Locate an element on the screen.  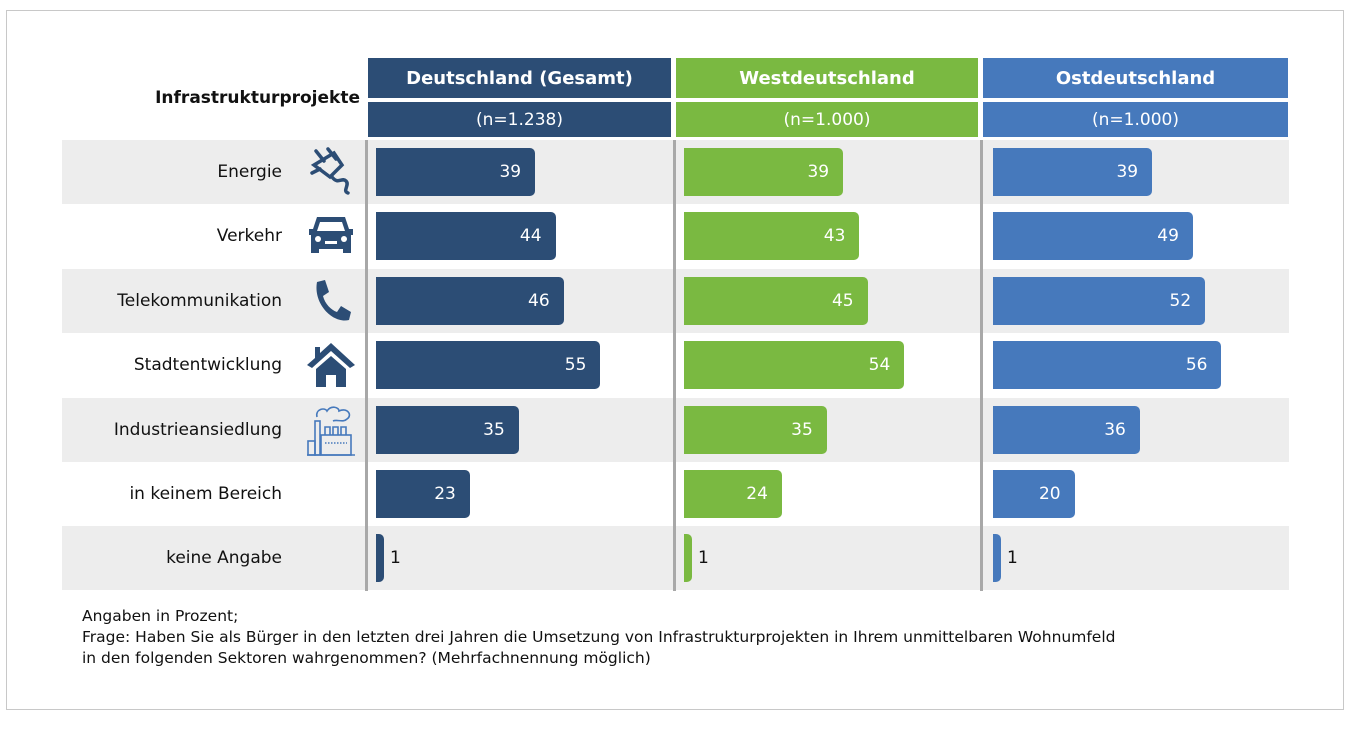
series-sample-size-0: (n=1.238) is located at coordinates (519, 119).